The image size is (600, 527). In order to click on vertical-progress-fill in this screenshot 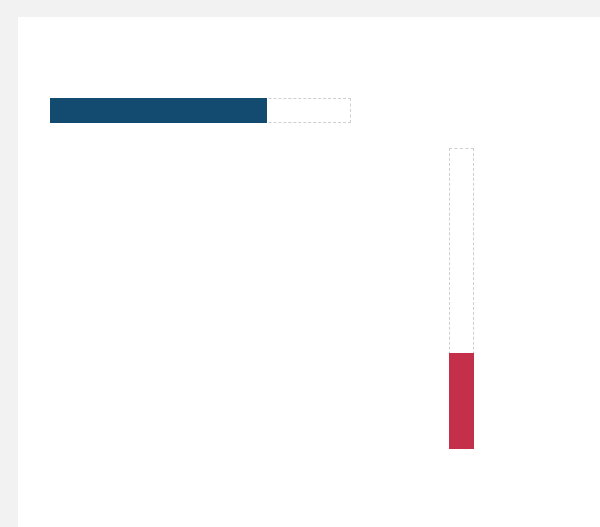, I will do `click(461, 401)`.